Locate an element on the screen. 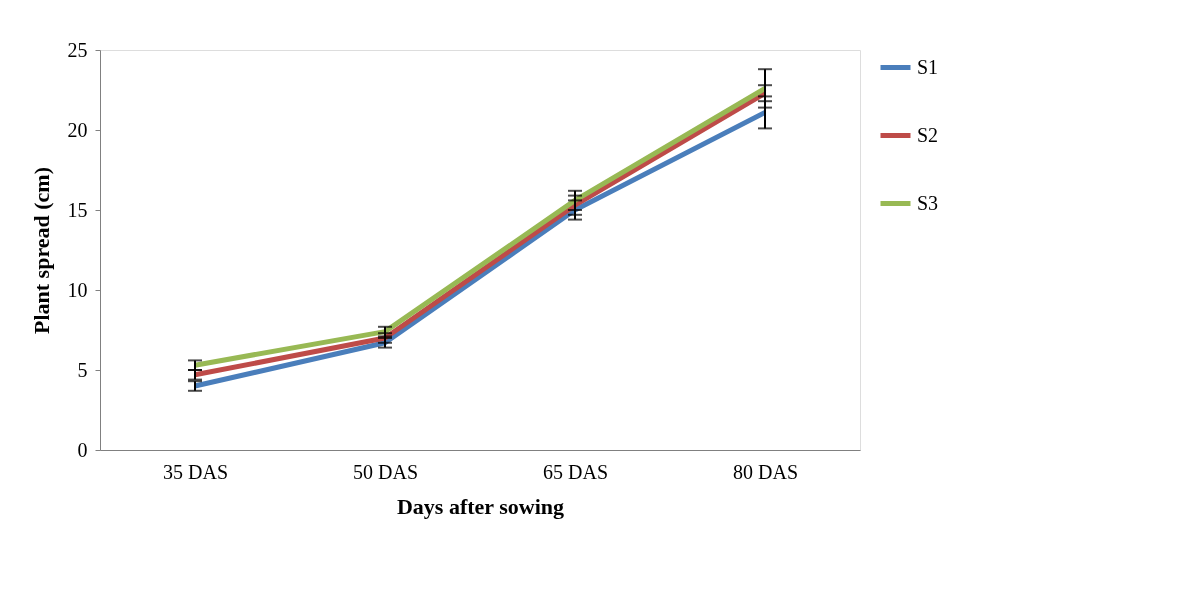 This screenshot has width=1187, height=604. legend-label: S2 is located at coordinates (928, 134).